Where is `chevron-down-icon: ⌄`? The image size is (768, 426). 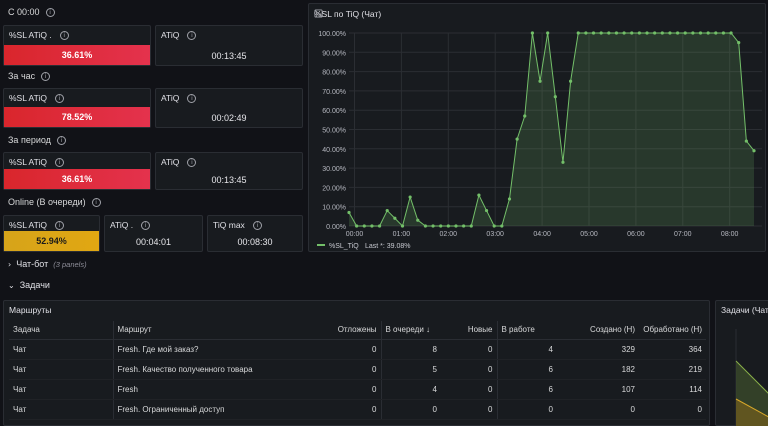
chevron-down-icon: ⌄ is located at coordinates (11, 285).